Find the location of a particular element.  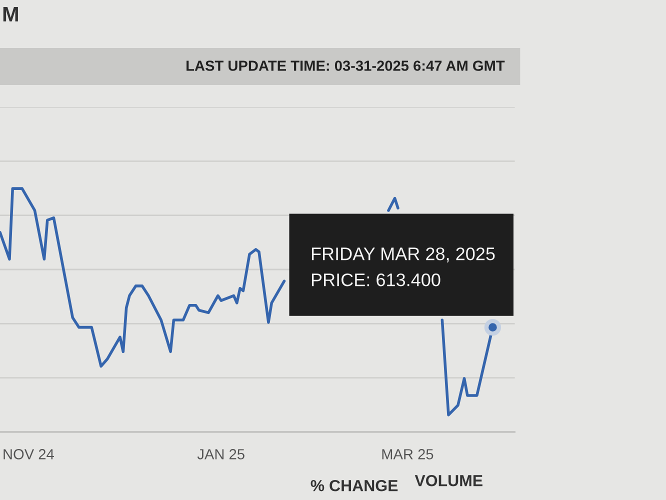

x-tick-label: NOV 24 is located at coordinates (29, 454).